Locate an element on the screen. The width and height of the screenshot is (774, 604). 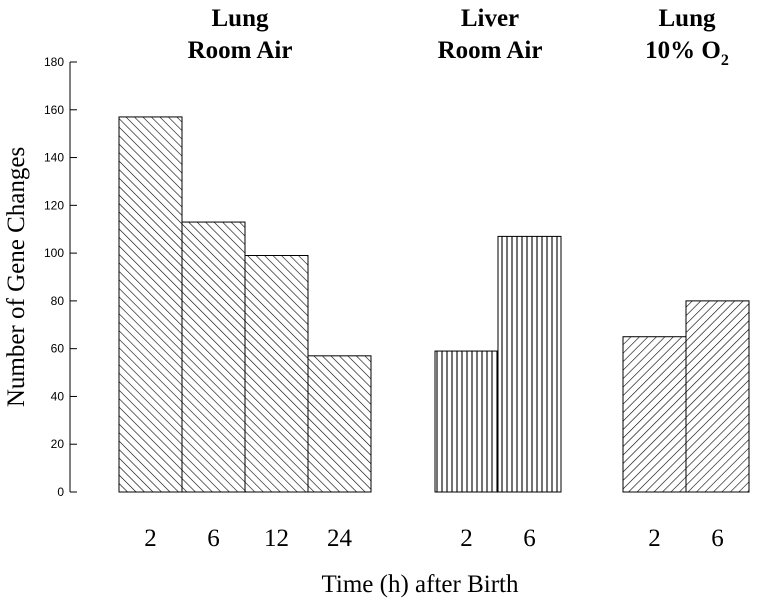
y-tick-label: 100 is located at coordinates (54, 253).